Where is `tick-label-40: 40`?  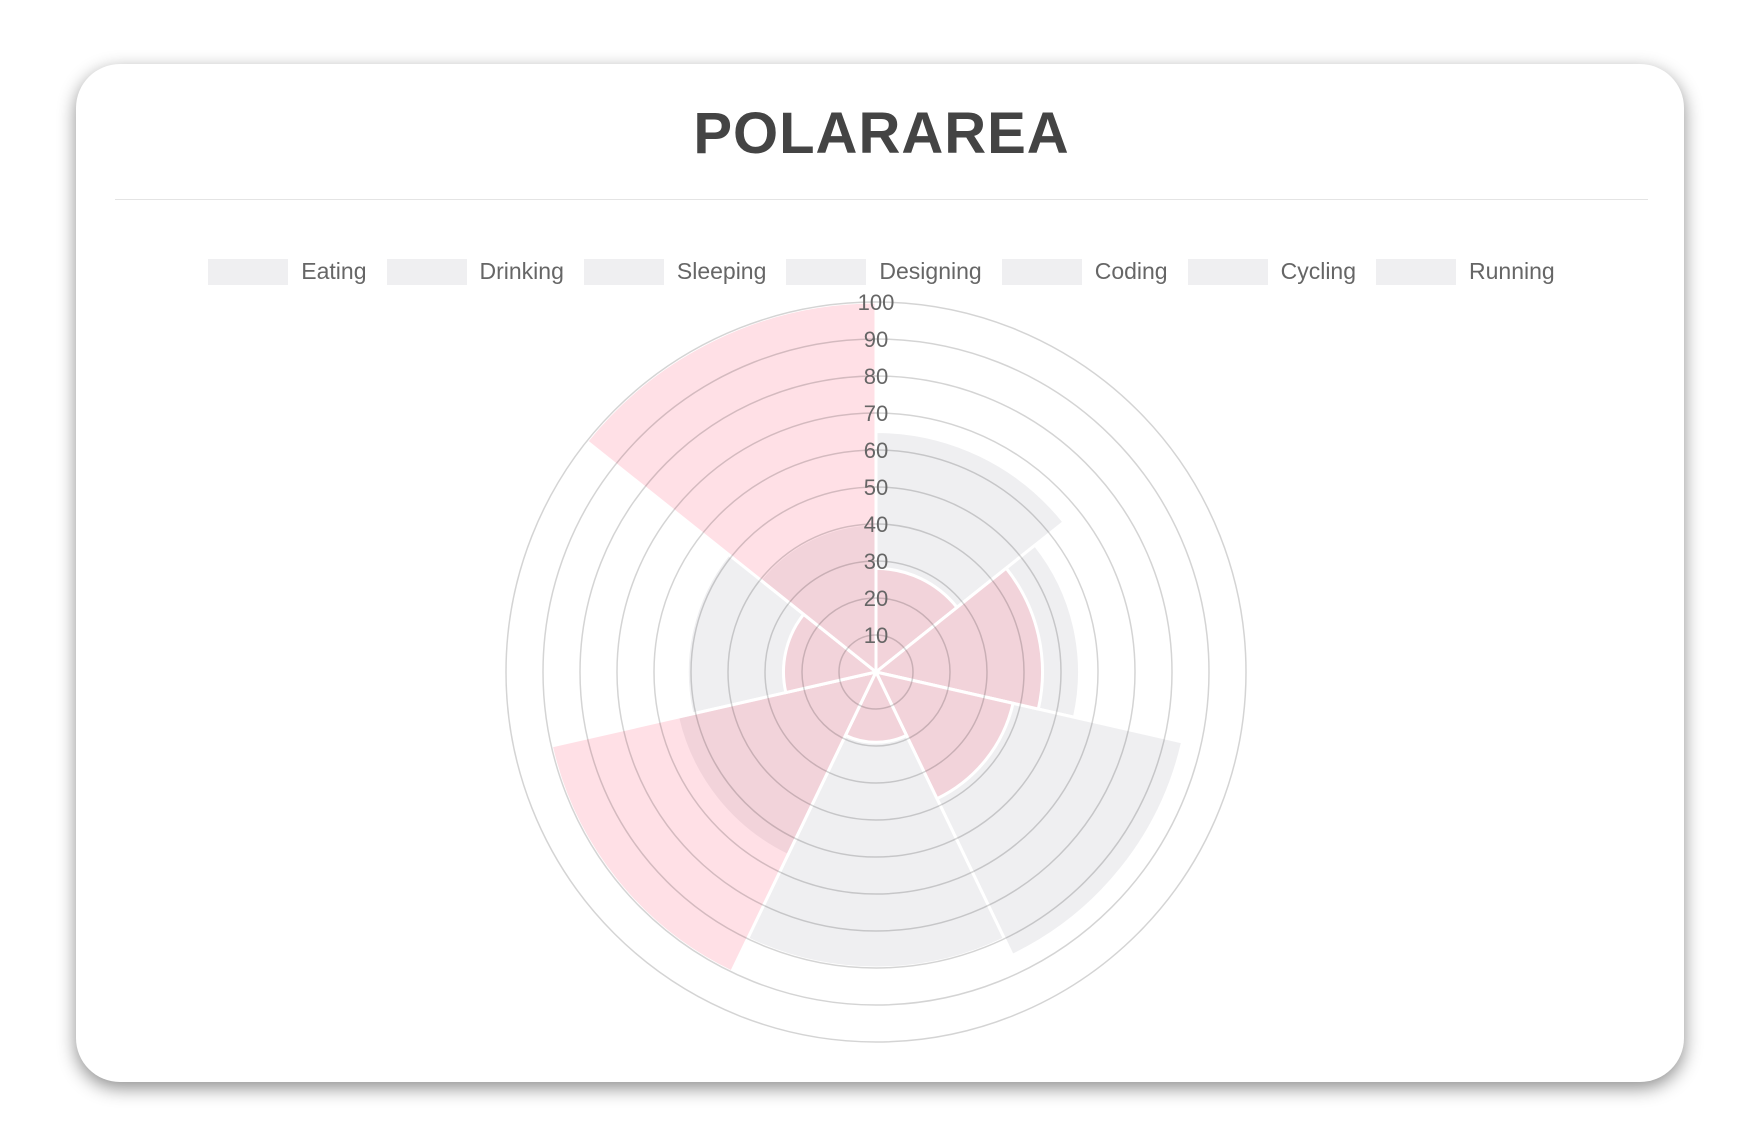 tick-label-40: 40 is located at coordinates (876, 524).